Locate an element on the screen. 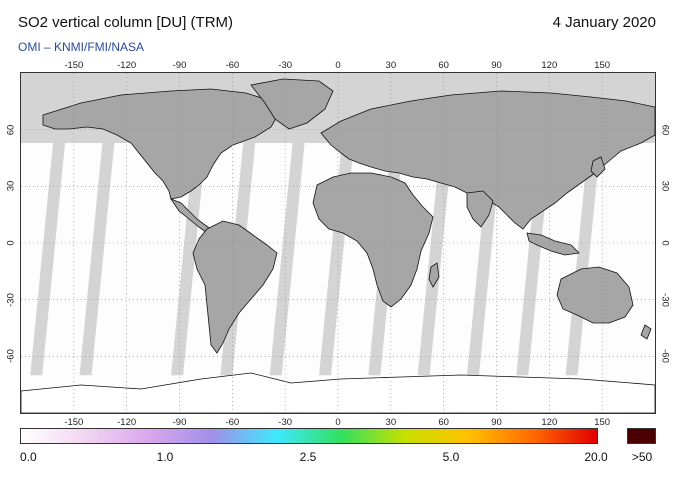  colorbar is located at coordinates (309, 436).